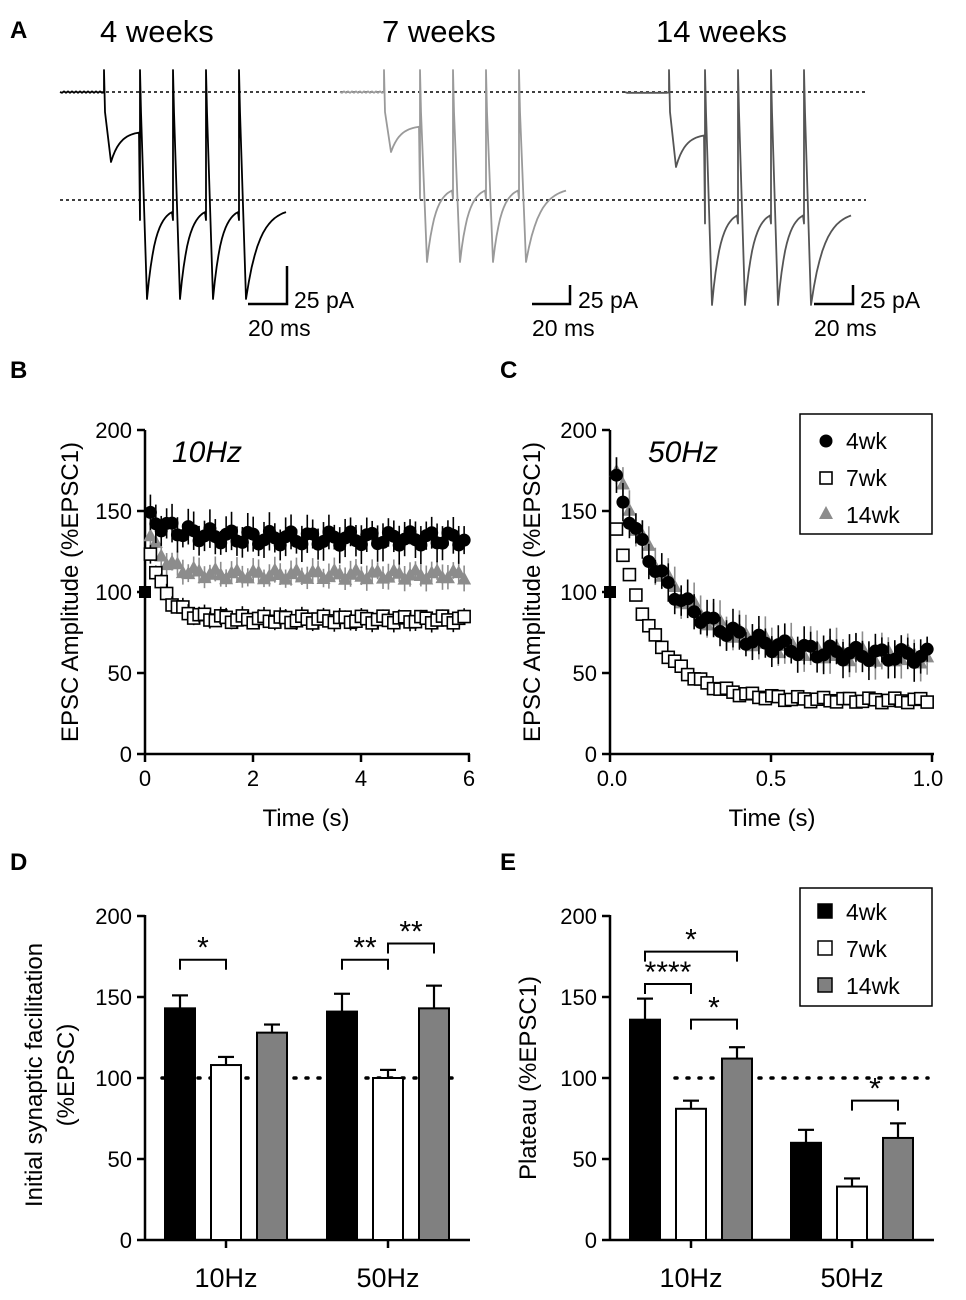 The height and width of the screenshot is (1300, 966). What do you see at coordinates (18, 862) in the screenshot?
I see `panel-d-label: D` at bounding box center [18, 862].